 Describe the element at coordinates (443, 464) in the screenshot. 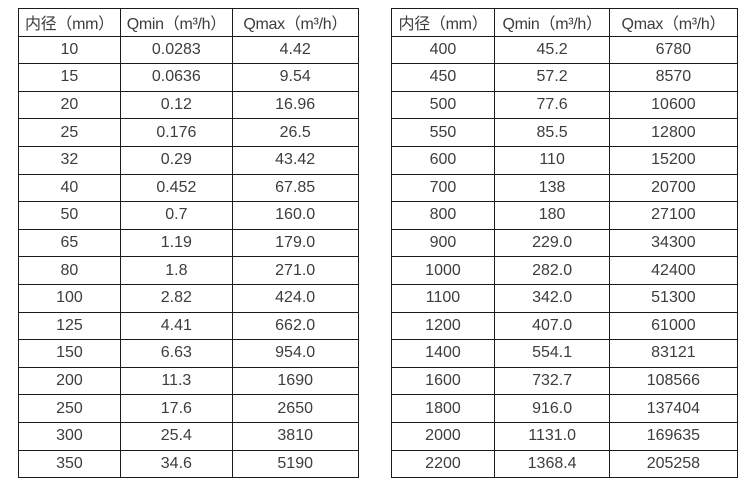

I see `table-cell: 2200` at that location.